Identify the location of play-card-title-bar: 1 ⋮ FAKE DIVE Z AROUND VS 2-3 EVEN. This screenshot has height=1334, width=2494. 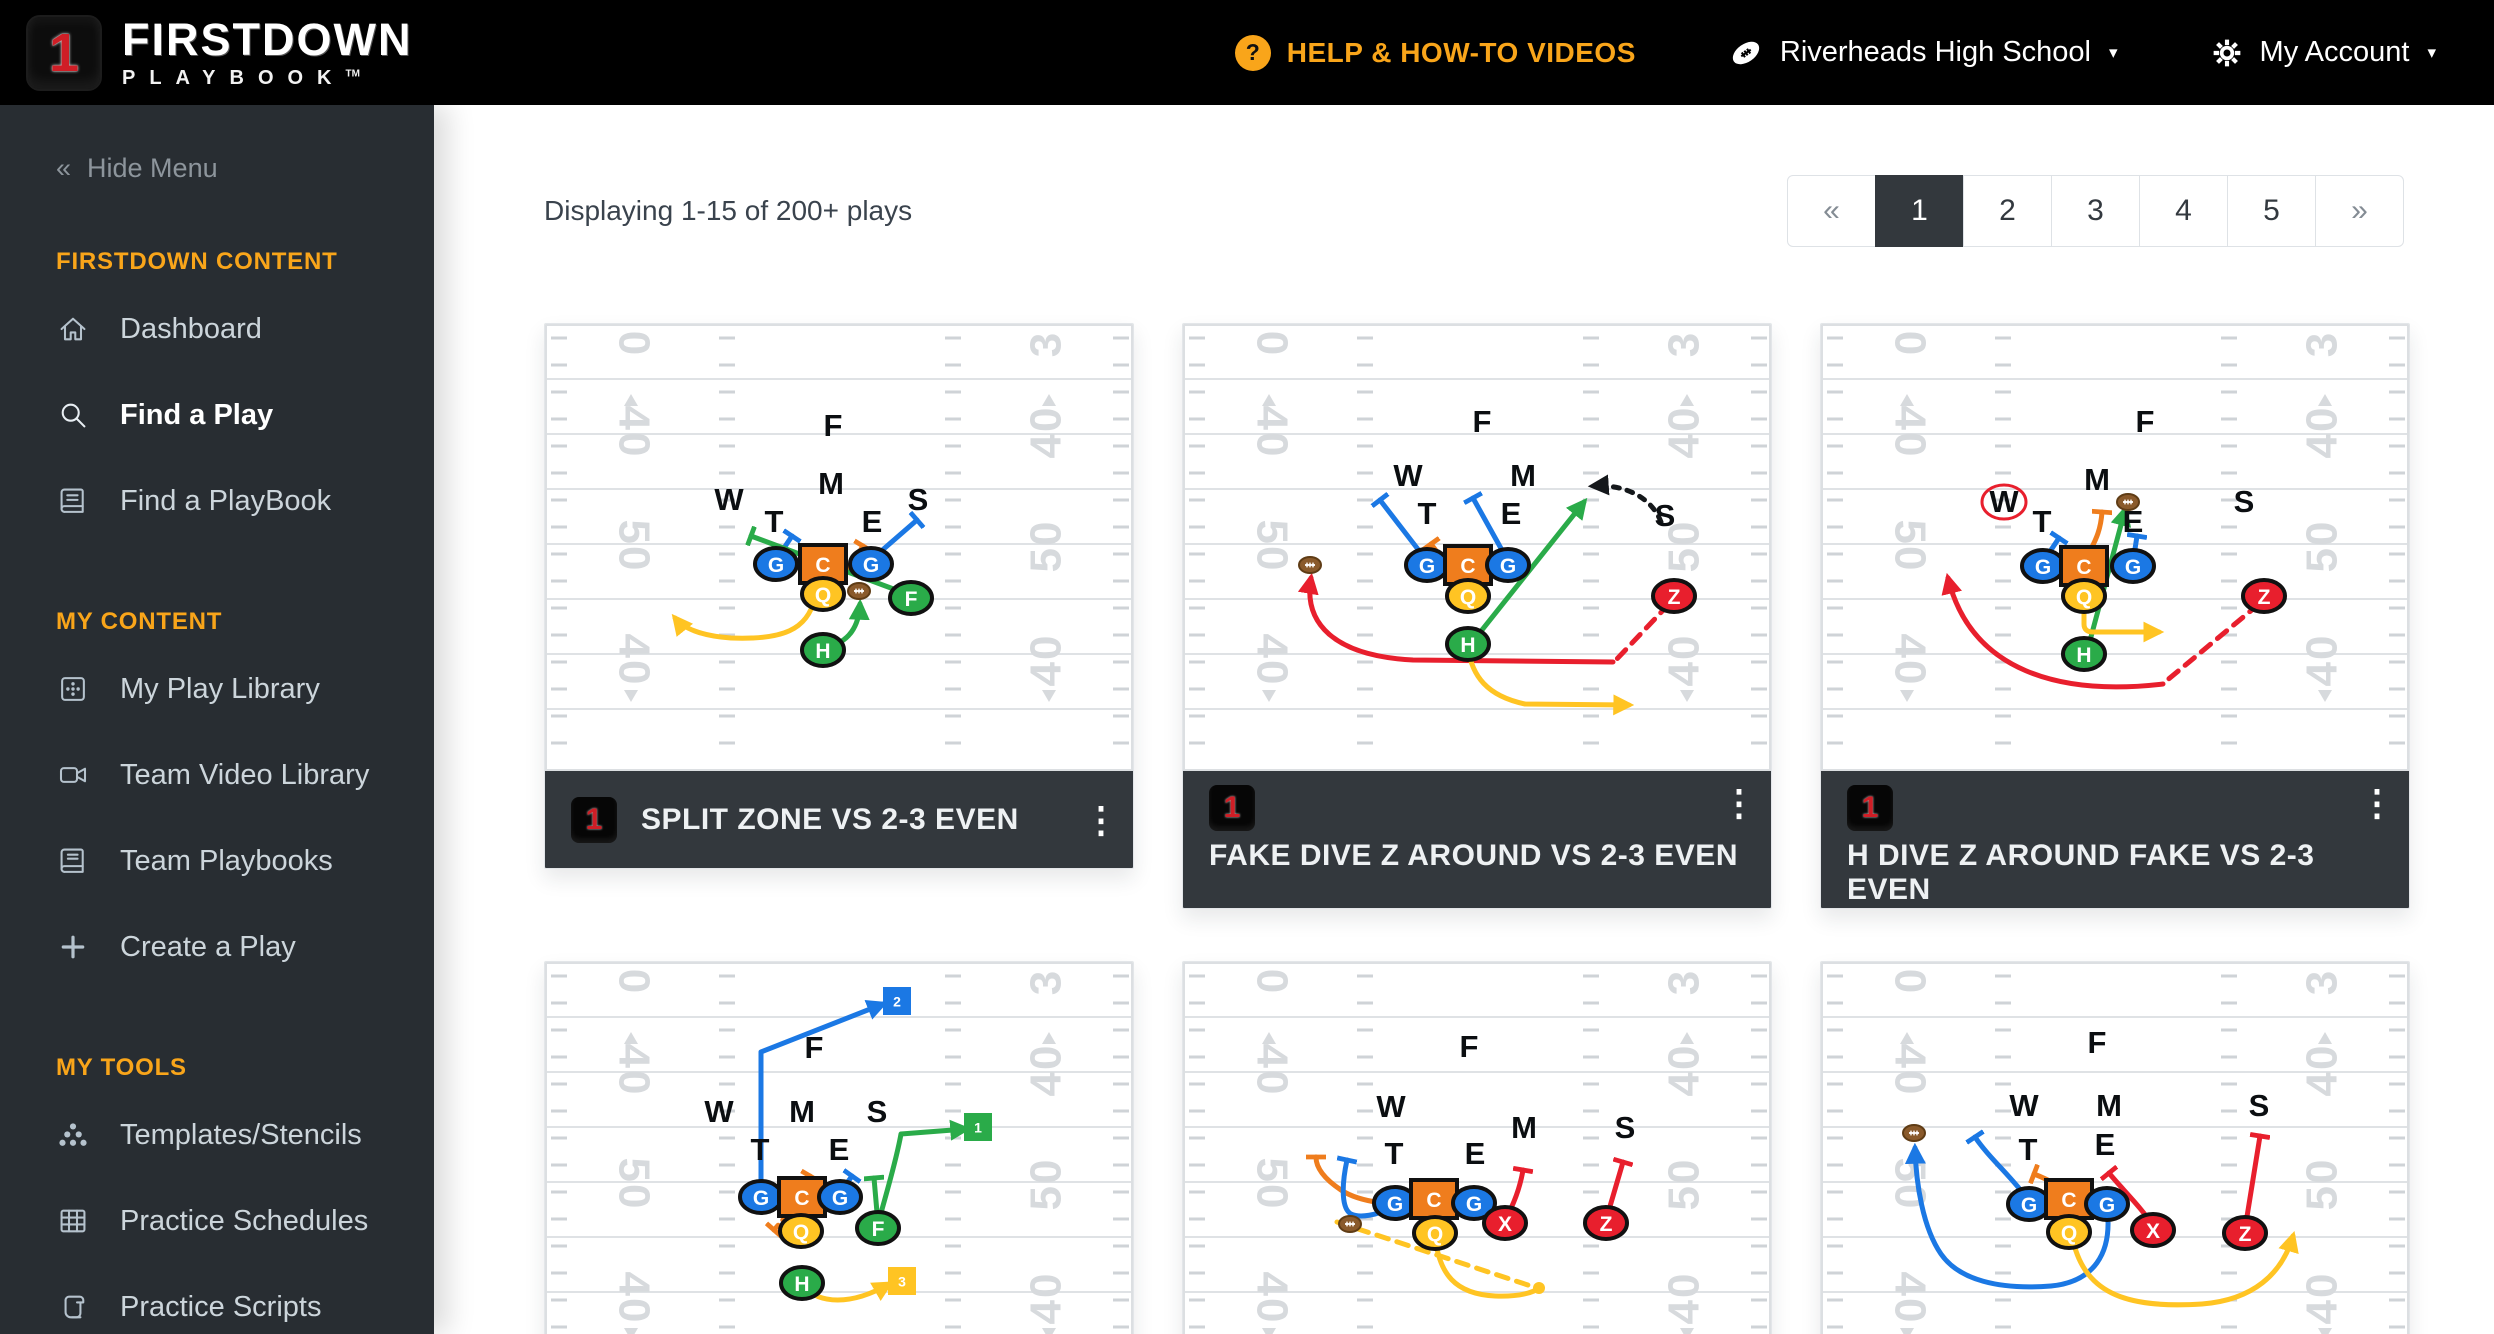
(1477, 839).